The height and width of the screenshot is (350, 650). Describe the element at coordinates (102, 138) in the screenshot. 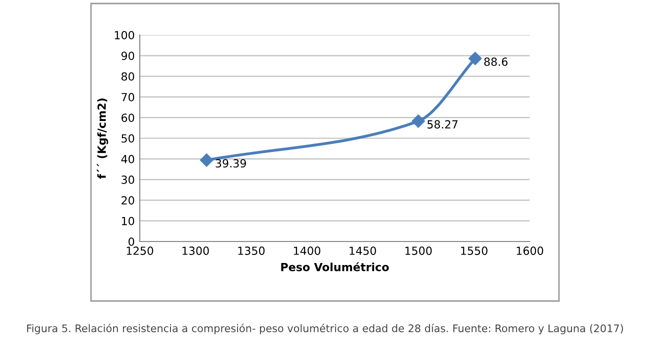

I see `y-axis-title: f´´ (Kgf/cm2)` at that location.